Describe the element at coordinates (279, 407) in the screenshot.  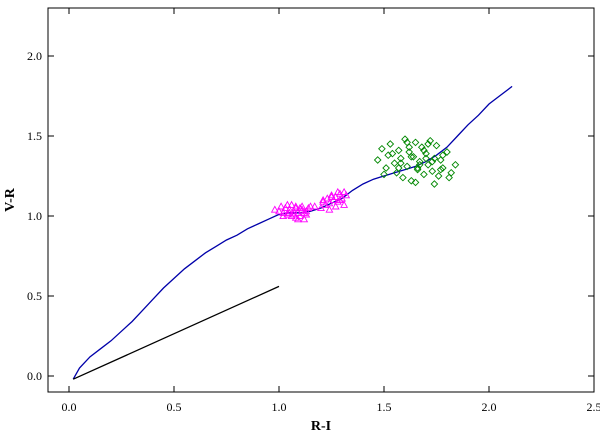
I see `x-tick-label: 1.0` at that location.